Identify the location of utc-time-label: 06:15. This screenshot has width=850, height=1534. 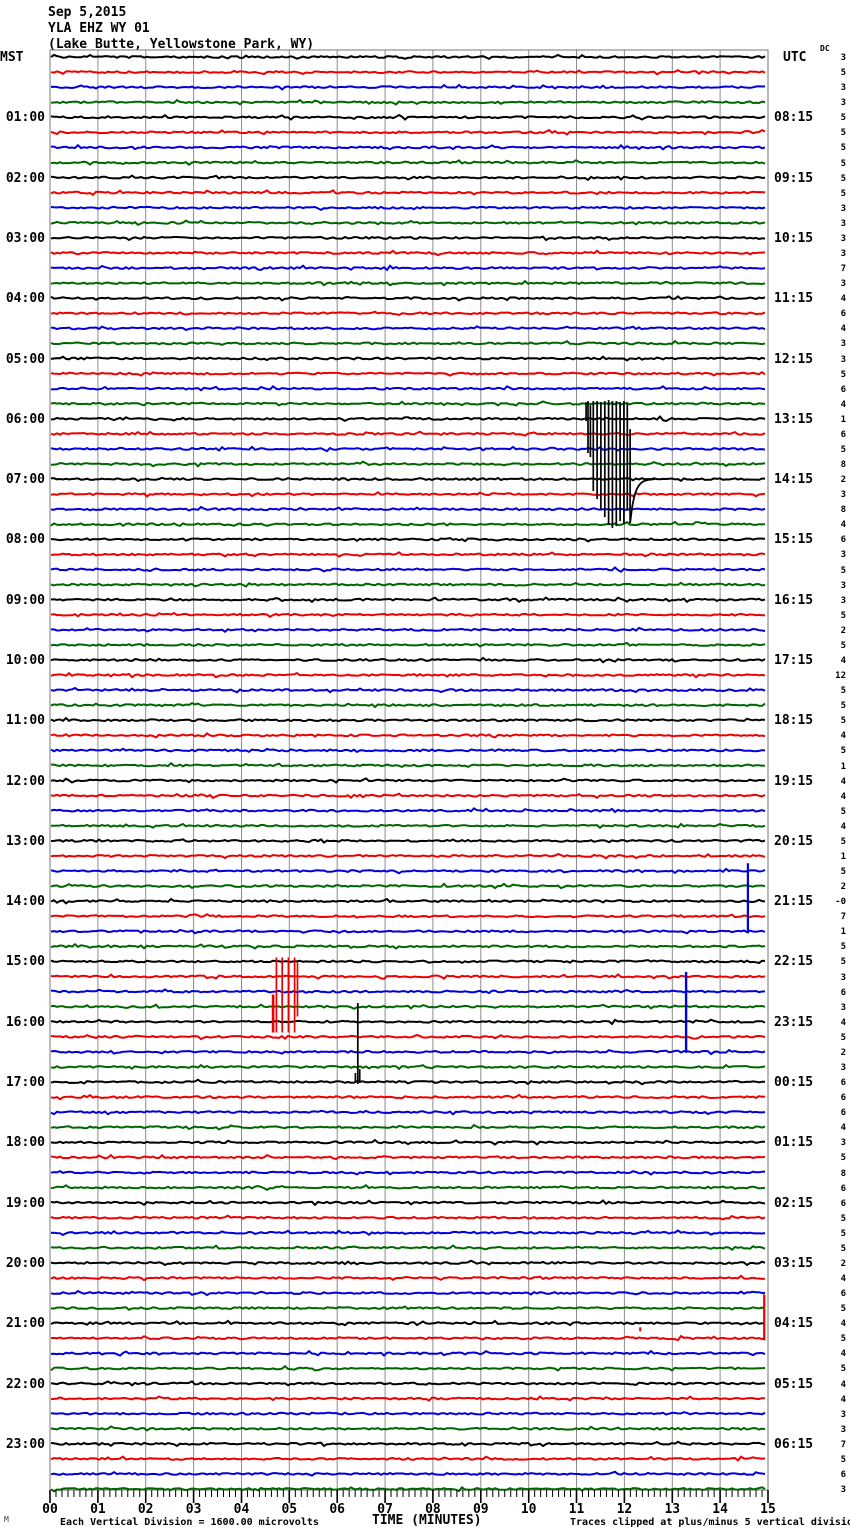
(794, 1444).